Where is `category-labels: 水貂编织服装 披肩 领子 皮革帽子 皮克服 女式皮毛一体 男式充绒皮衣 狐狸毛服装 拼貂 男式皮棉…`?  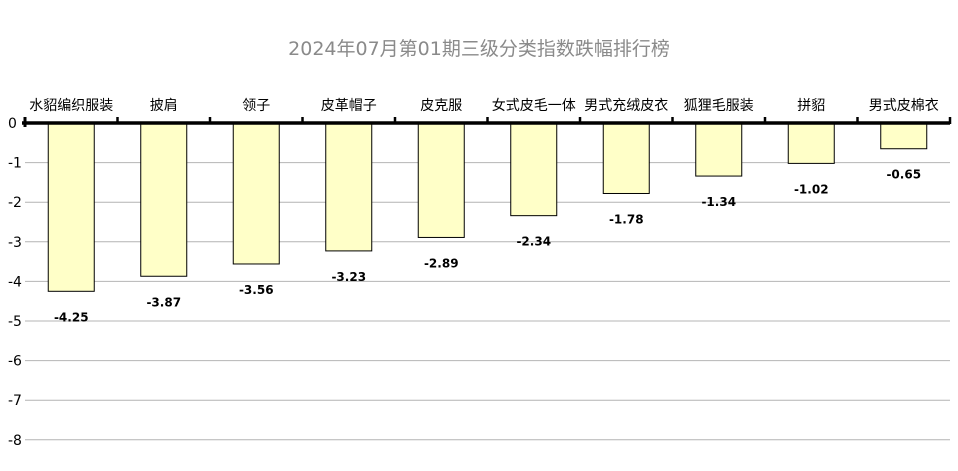 category-labels: 水貂编织服装 披肩 领子 皮革帽子 皮克服 女式皮毛一体 男式充绒皮衣 狐狸毛服装 拼貂 男式皮棉… is located at coordinates (484, 105).